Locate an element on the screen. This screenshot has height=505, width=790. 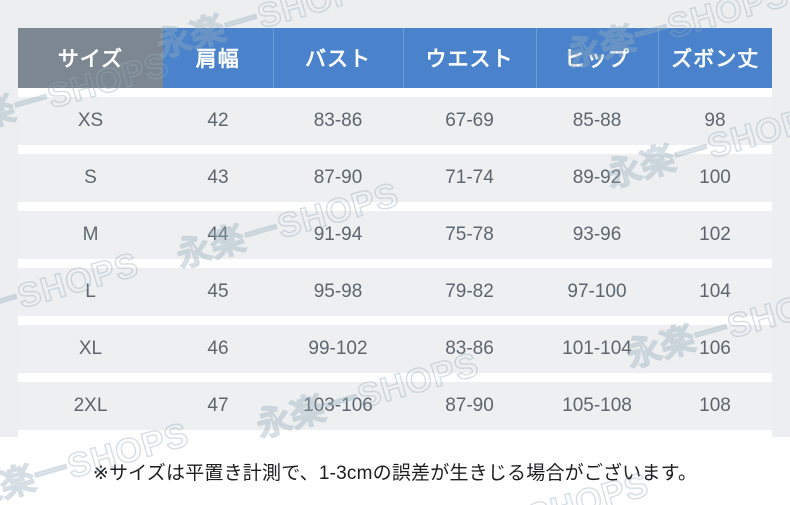
column-header-waist: ウエスト is located at coordinates (469, 60).